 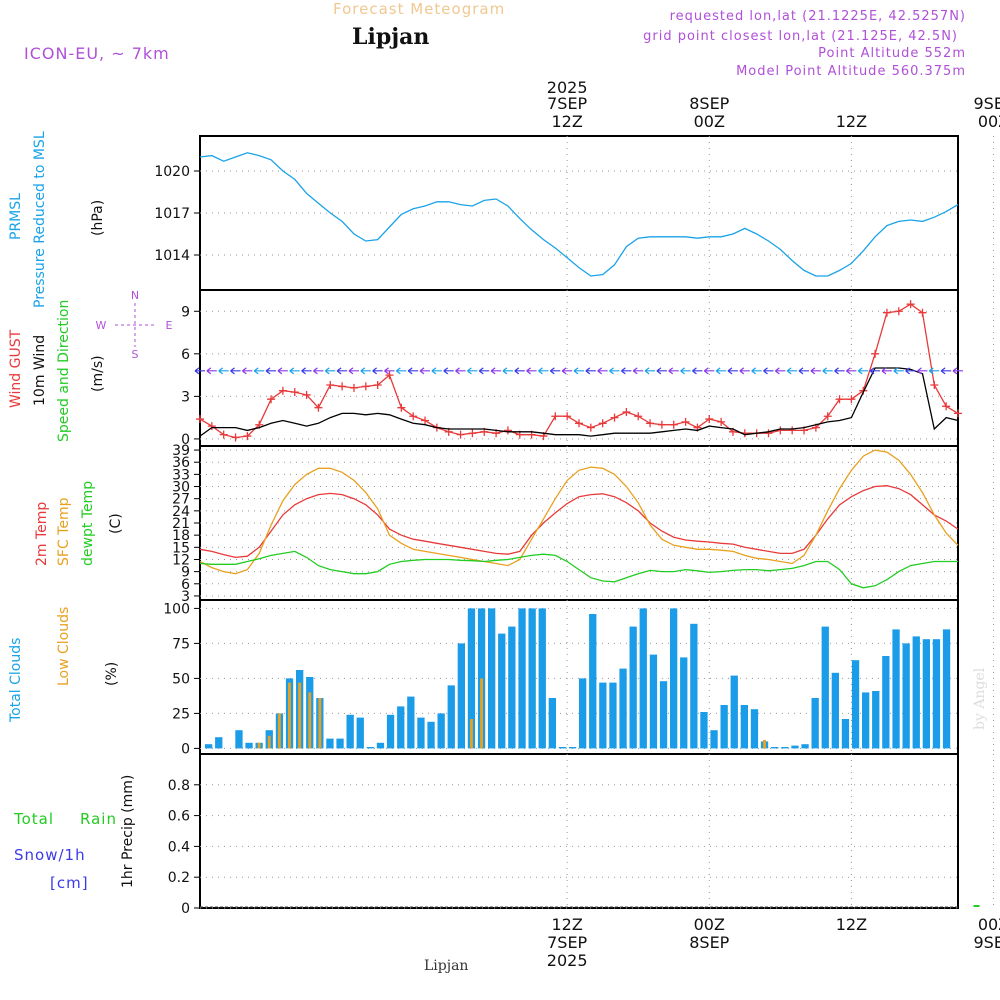 I want to click on label-pressure-msl: Pressure Reduced to MSL, so click(x=40, y=219).